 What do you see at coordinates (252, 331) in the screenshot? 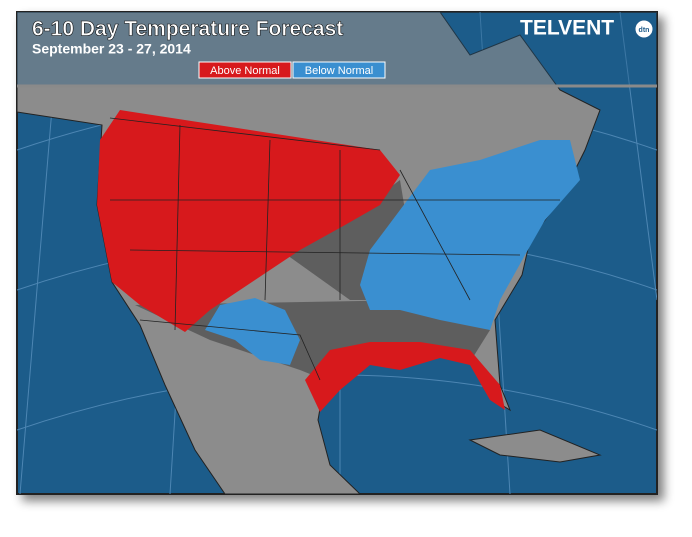
I see `below-normal-southwest` at bounding box center [252, 331].